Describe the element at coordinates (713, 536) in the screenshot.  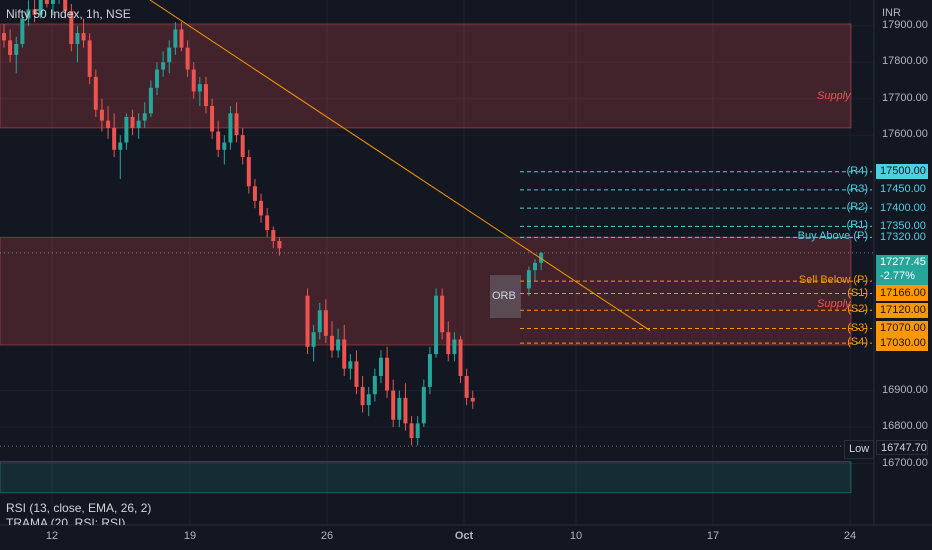
I see `time-axis-tick: 17` at that location.